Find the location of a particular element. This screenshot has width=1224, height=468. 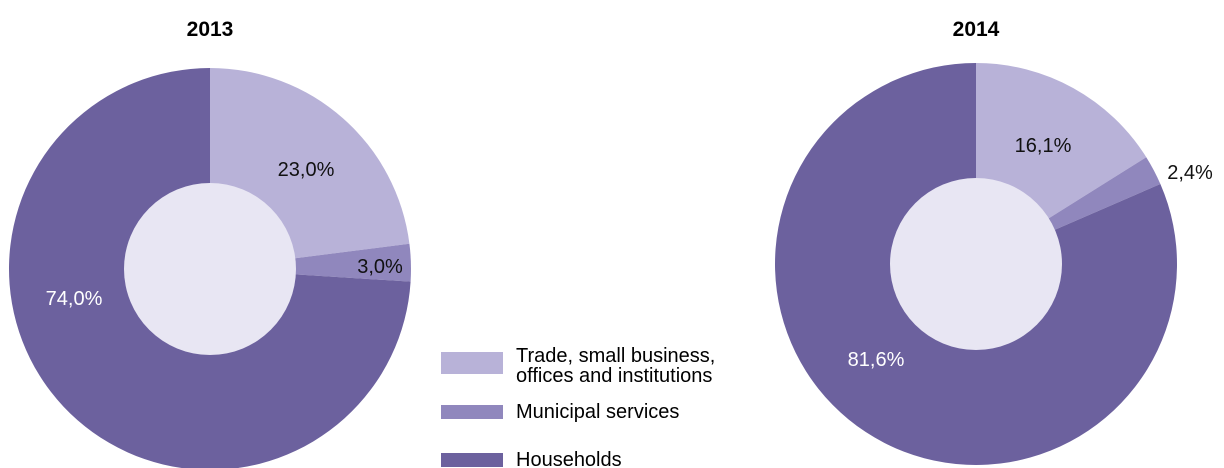

slice-municipal is located at coordinates (310, 262).